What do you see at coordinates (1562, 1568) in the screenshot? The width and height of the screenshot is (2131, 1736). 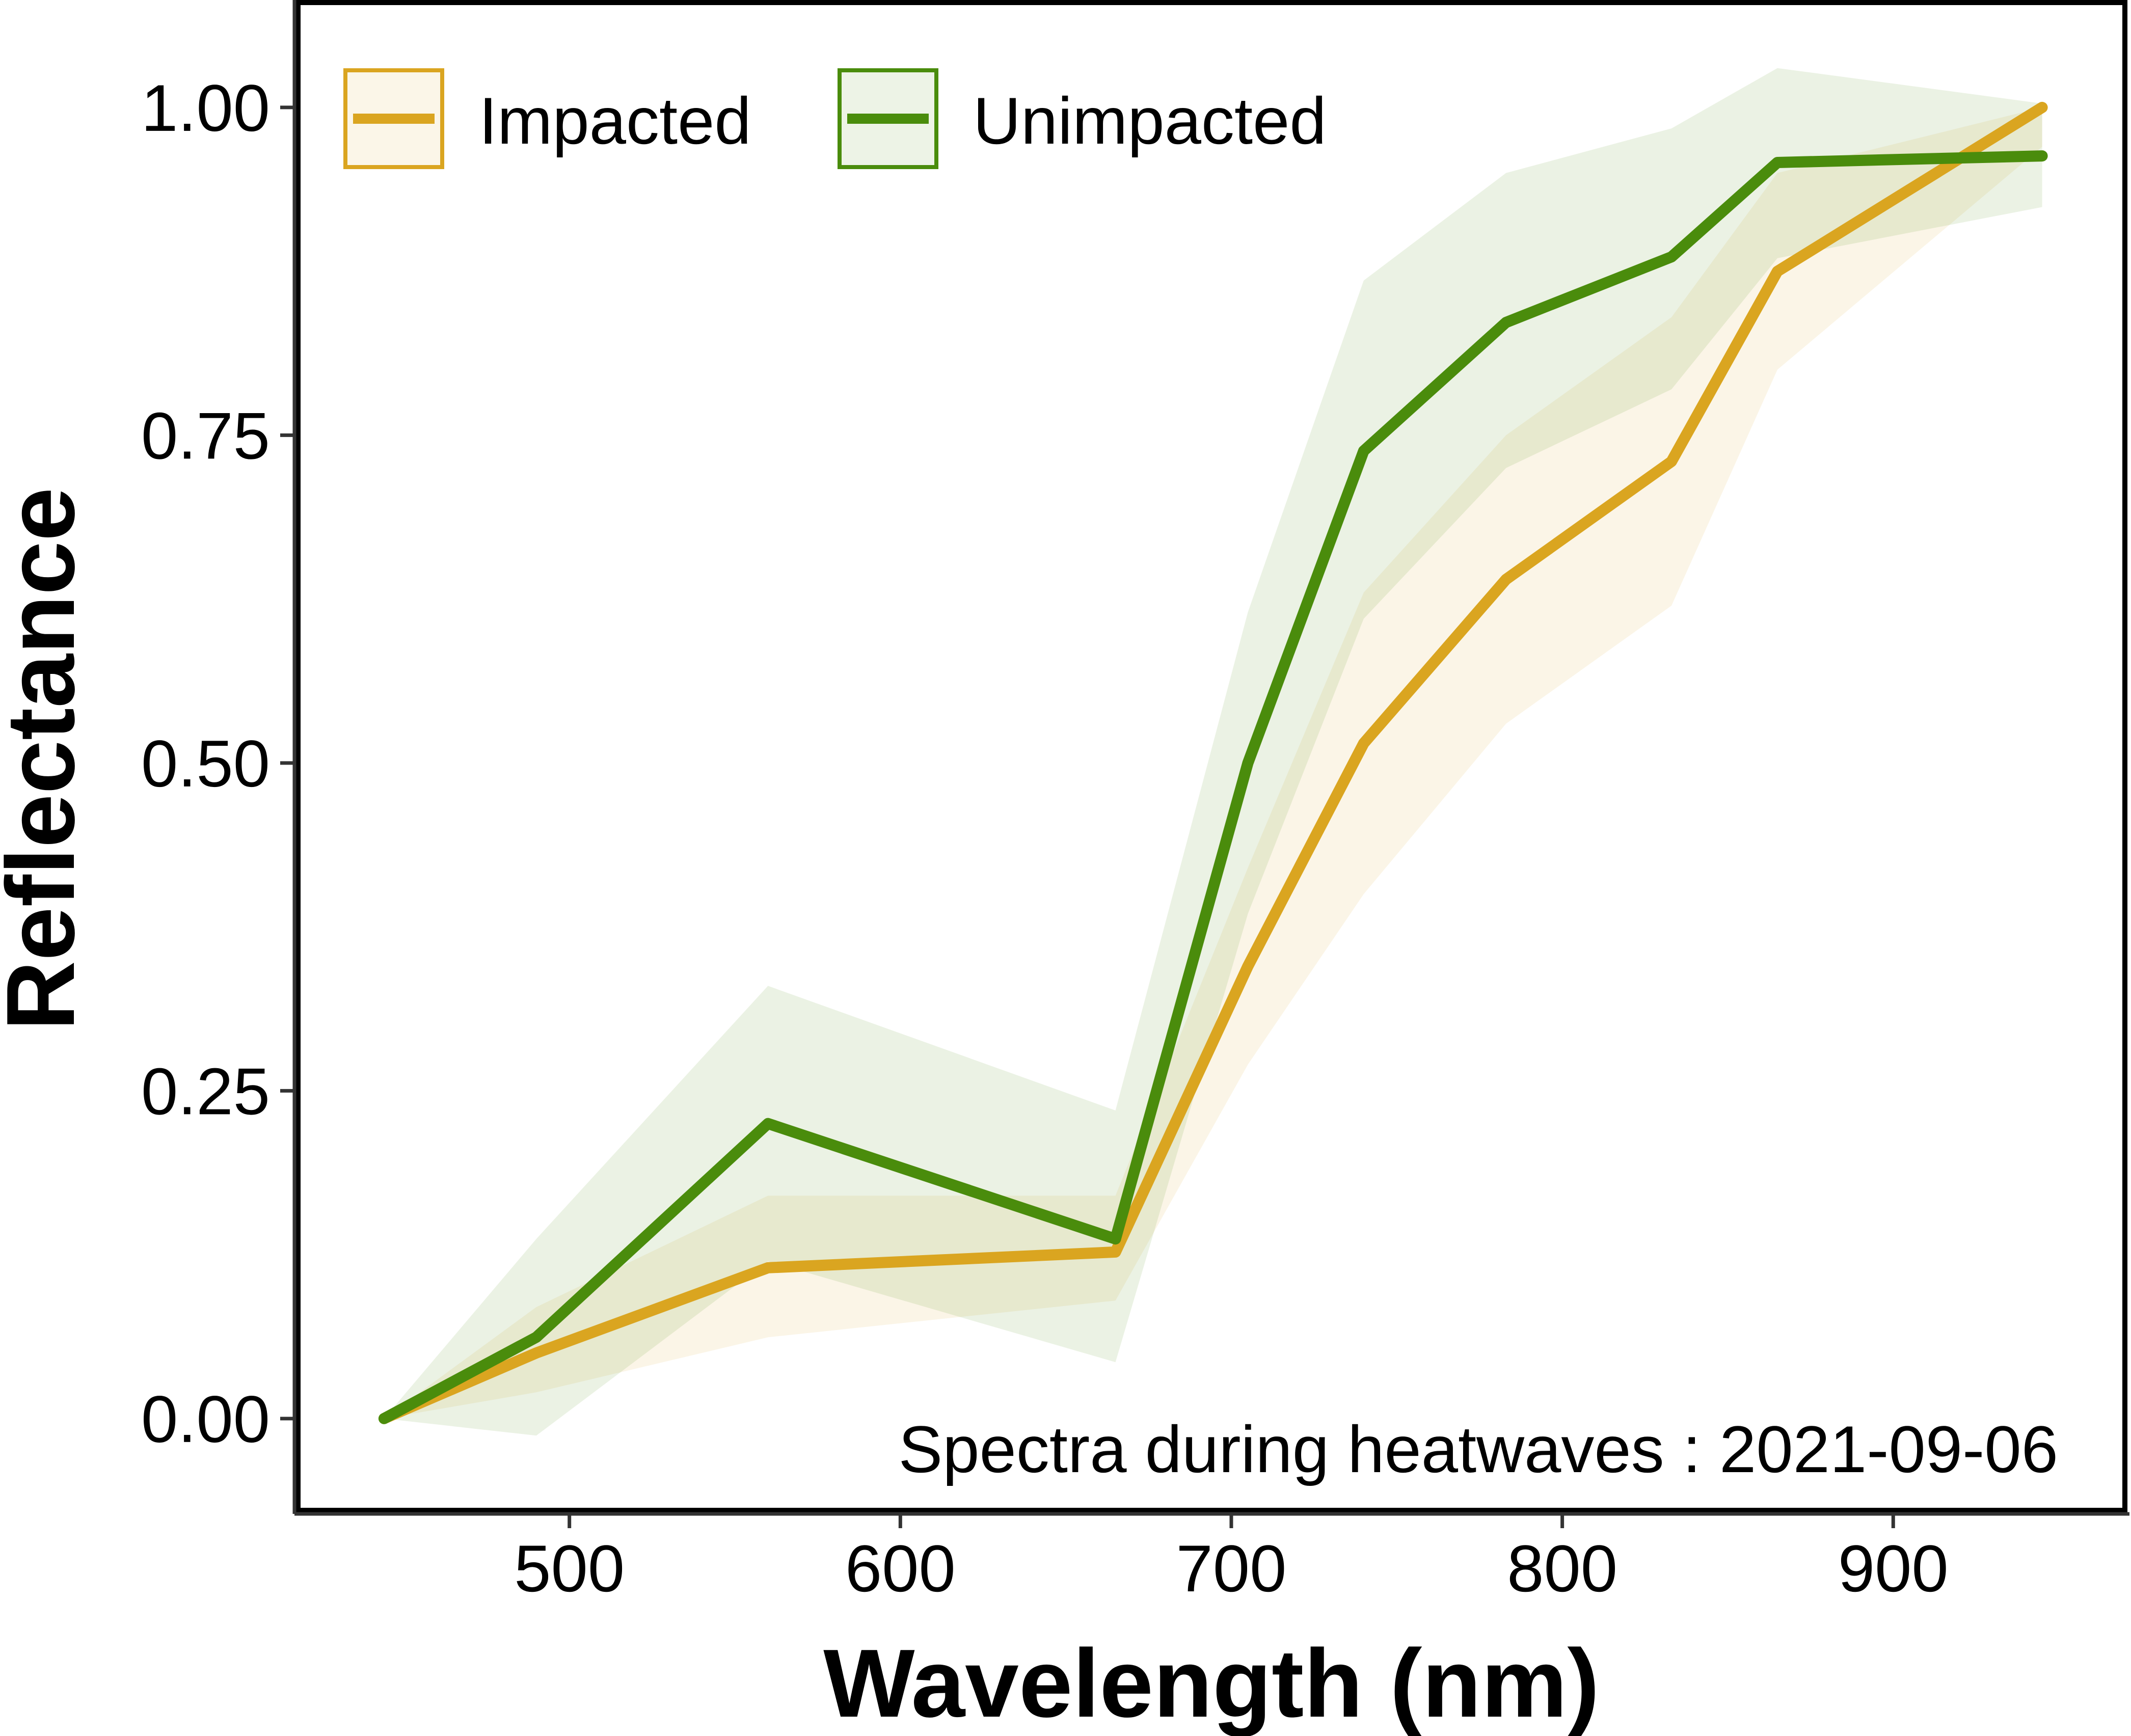 I see `x-tick-label: 800` at bounding box center [1562, 1568].